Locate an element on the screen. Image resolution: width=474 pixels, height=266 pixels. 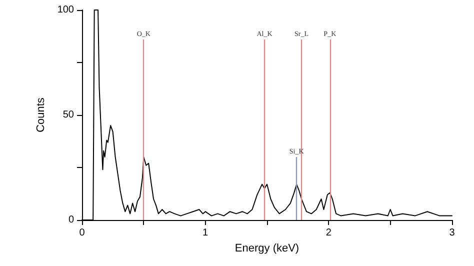
y-tick-label: 0 is located at coordinates (71, 220).